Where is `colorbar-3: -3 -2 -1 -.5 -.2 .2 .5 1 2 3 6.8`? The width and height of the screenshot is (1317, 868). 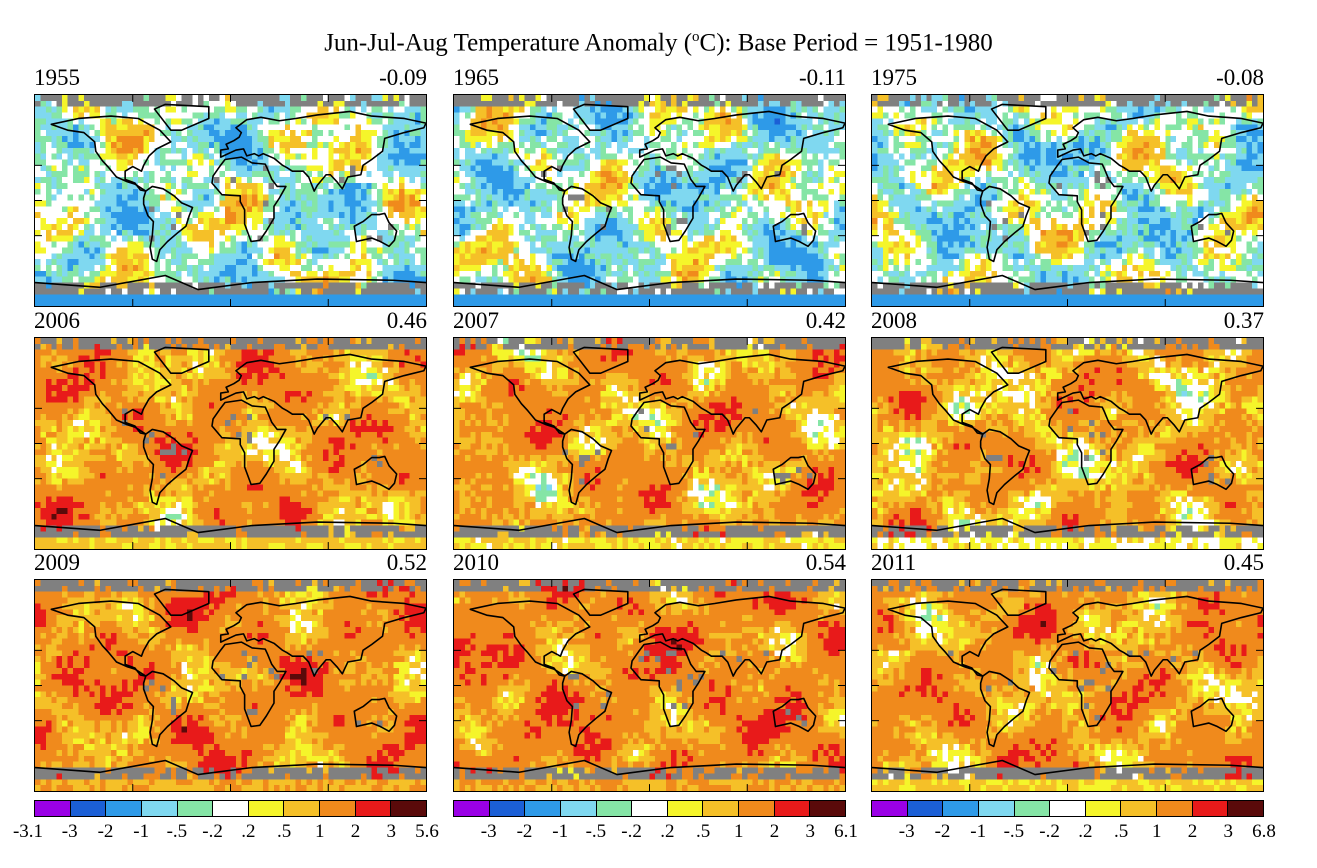
colorbar-3: -3 -2 -1 -.5 -.2 .2 .5 1 2 3 6.8 is located at coordinates (1073, 821).